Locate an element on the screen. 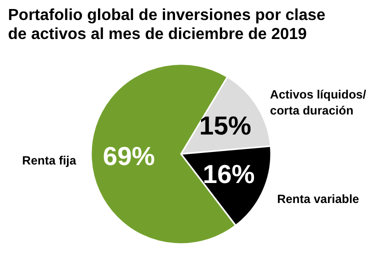  data-label: 69% is located at coordinates (128, 155).